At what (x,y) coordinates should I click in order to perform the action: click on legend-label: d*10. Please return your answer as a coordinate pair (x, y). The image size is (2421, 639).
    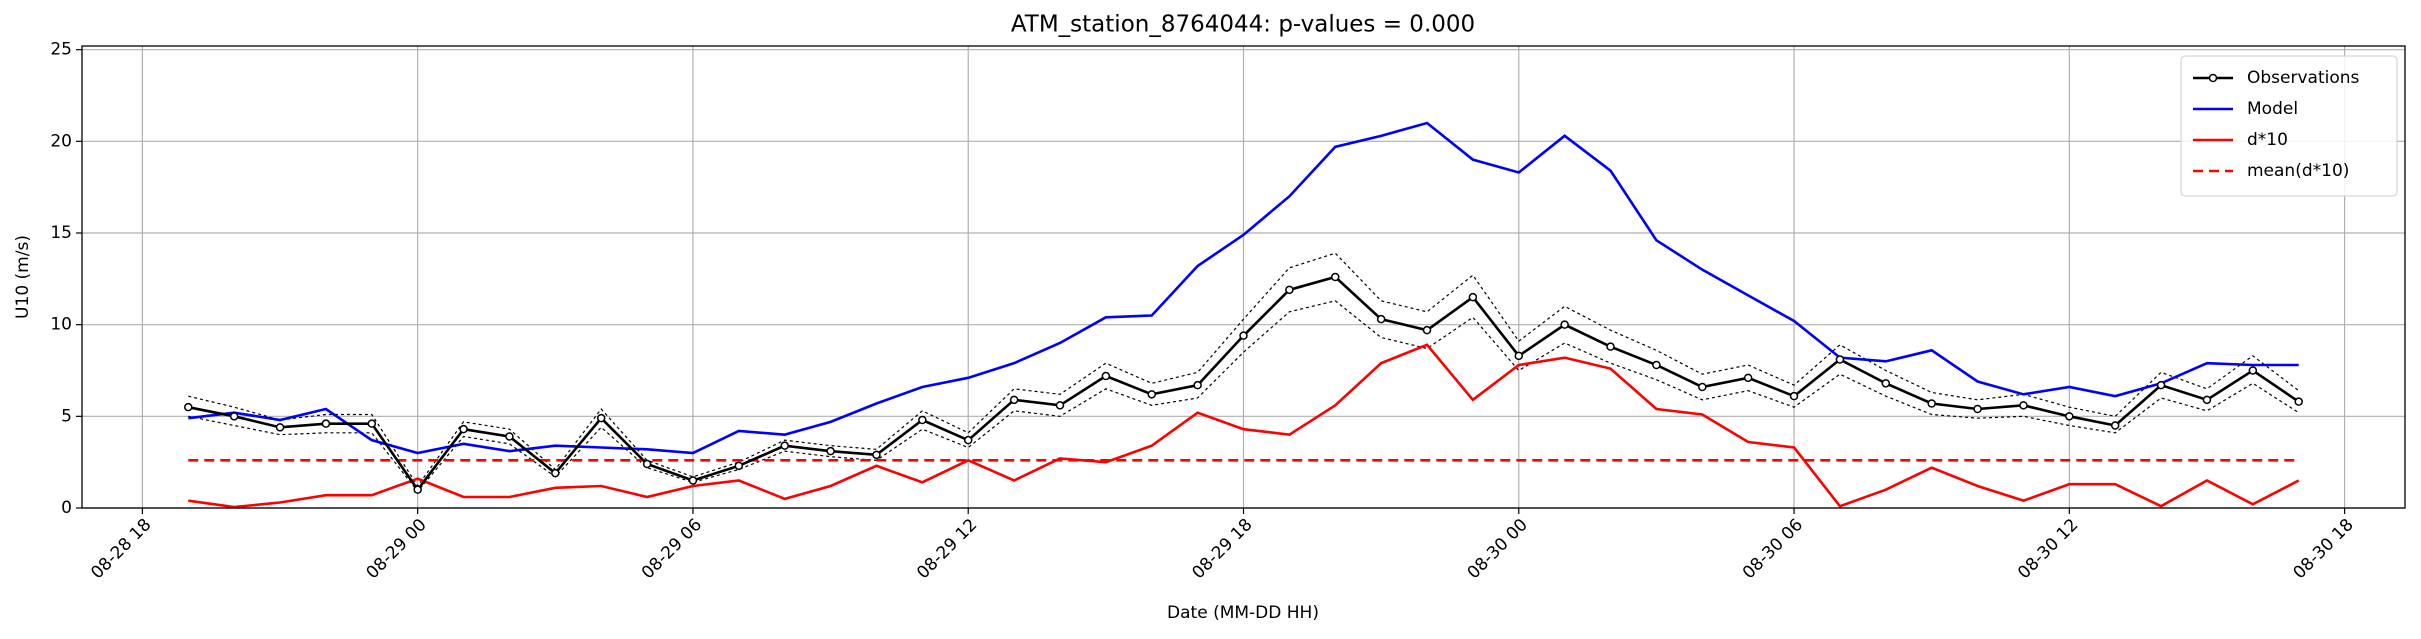
    Looking at the image, I should click on (2267, 140).